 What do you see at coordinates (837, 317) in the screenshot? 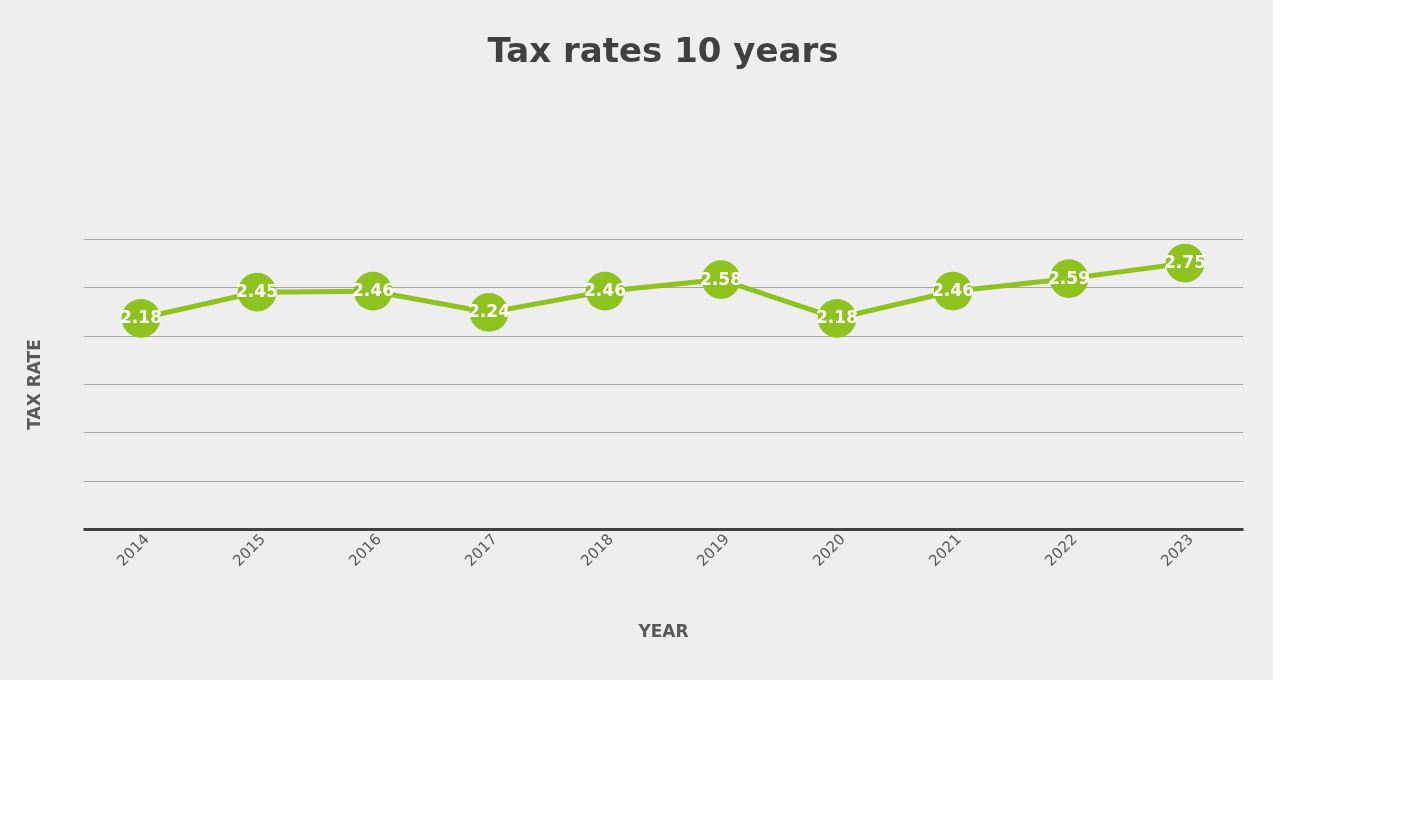
I see `data-label: 2.18` at bounding box center [837, 317].